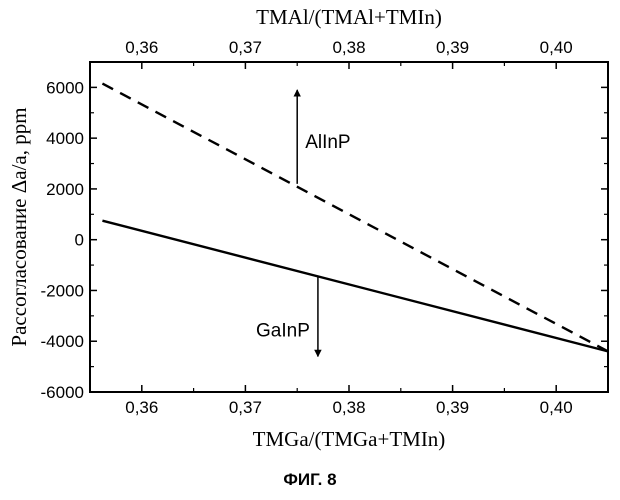  What do you see at coordinates (62, 290) in the screenshot?
I see `y-tick-label: -2000` at bounding box center [62, 290].